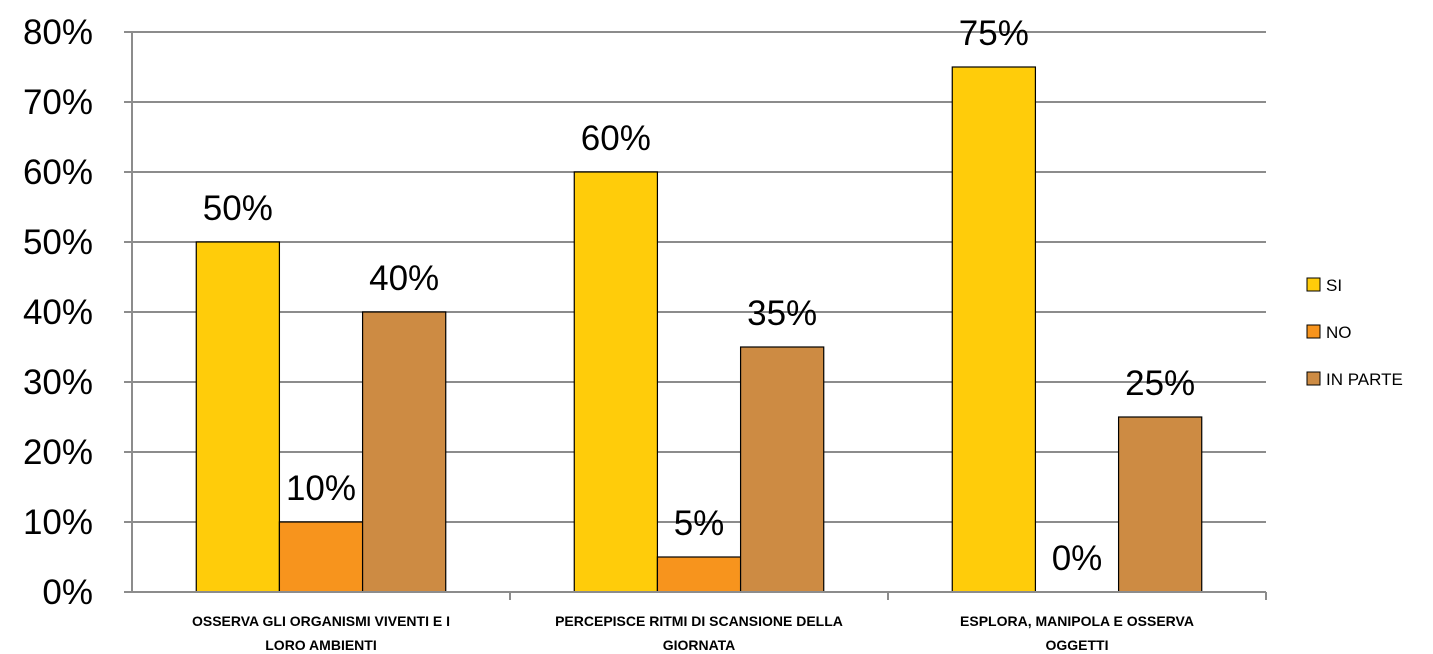 This screenshot has width=1433, height=654. Describe the element at coordinates (699, 645) in the screenshot. I see `category-label-line: GIORNATA` at that location.